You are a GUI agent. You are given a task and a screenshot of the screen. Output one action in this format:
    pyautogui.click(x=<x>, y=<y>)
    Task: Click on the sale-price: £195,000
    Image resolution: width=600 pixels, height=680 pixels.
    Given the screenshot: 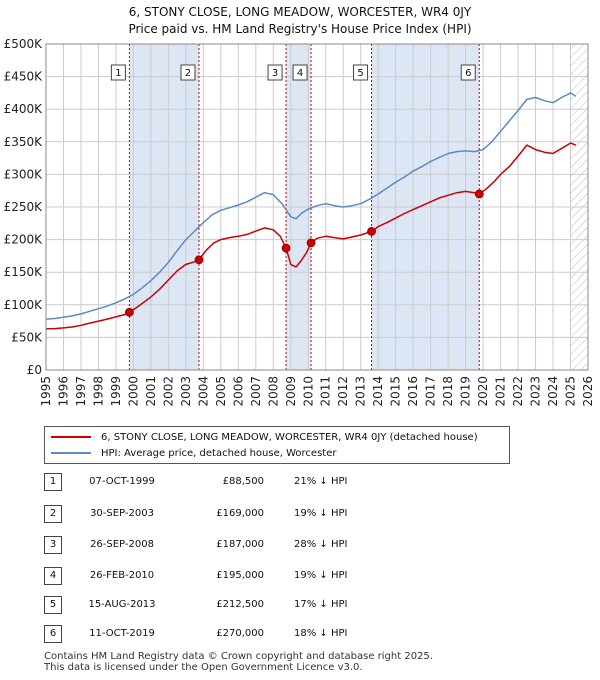 What is the action you would take?
    pyautogui.click(x=240, y=575)
    